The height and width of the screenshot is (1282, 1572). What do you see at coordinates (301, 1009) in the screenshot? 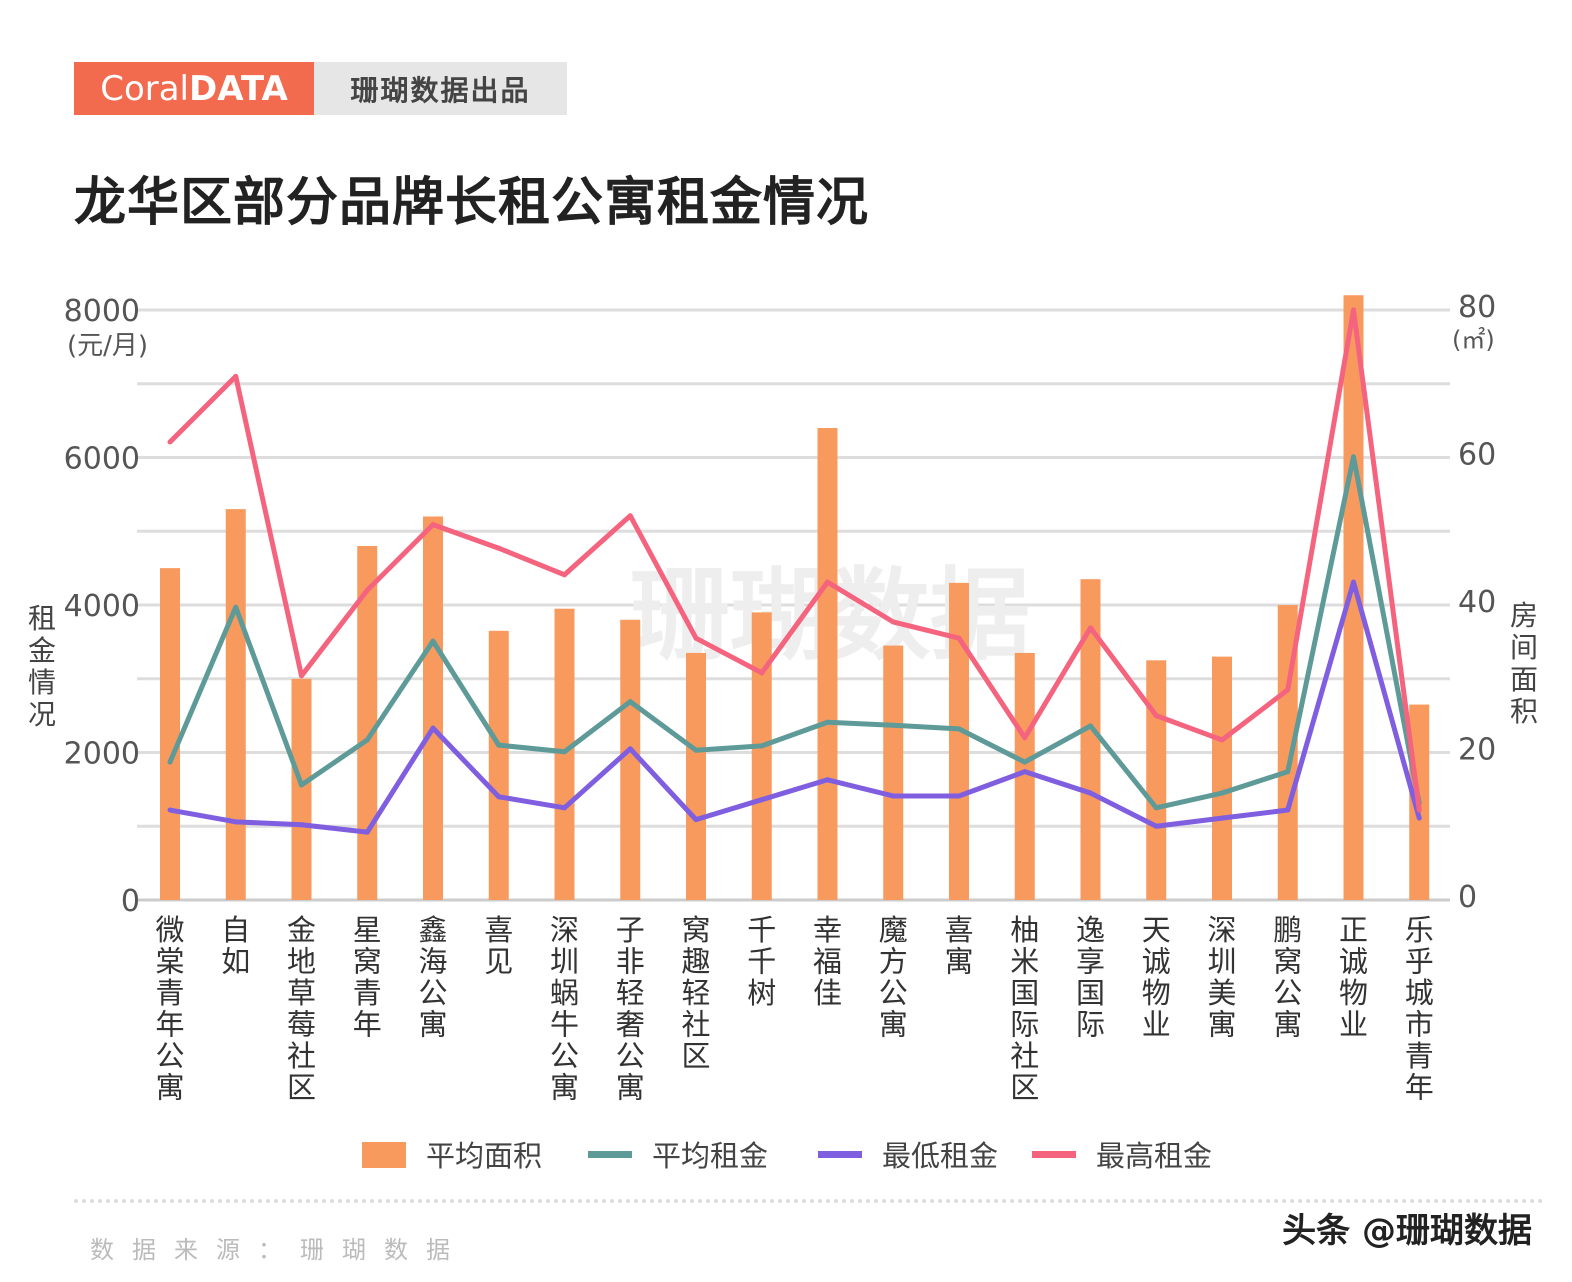
I see `category-label: 金地草莓社区` at bounding box center [301, 1009].